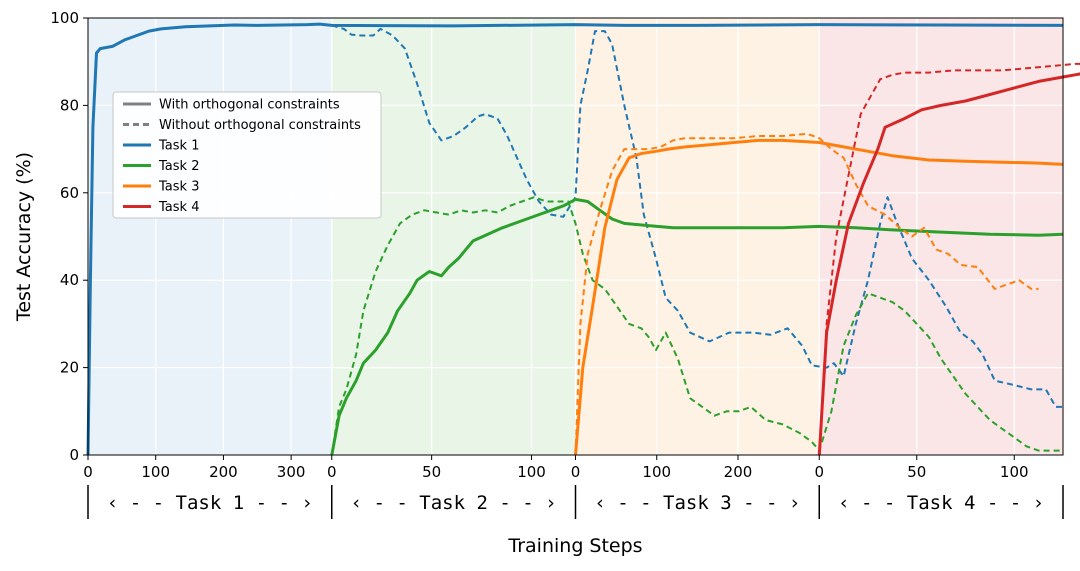 Image resolution: width=1080 pixels, height=571 pixels. What do you see at coordinates (178, 146) in the screenshot?
I see `legend-label-task-1: Task 1` at bounding box center [178, 146].